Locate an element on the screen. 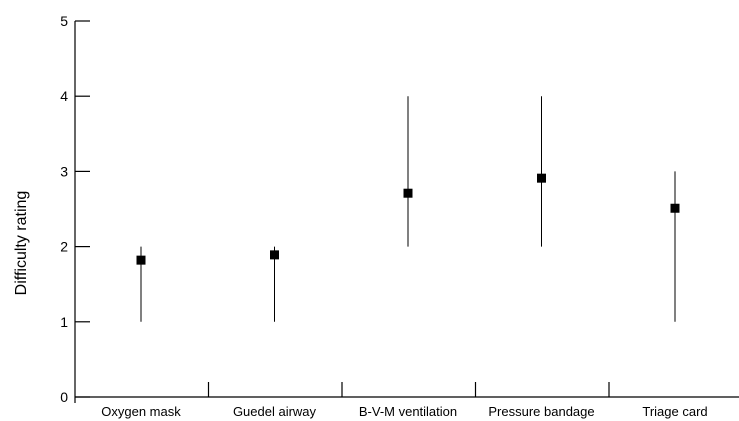 The image size is (739, 421). x-category-label-5: Triage card is located at coordinates (674, 411).